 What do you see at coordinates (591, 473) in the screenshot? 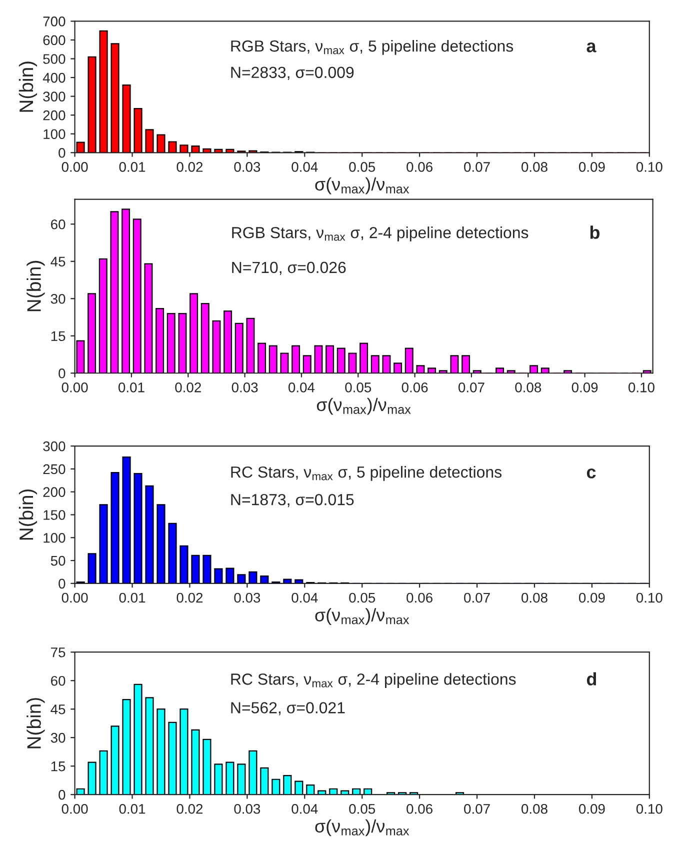
I see `annotation: c` at bounding box center [591, 473].